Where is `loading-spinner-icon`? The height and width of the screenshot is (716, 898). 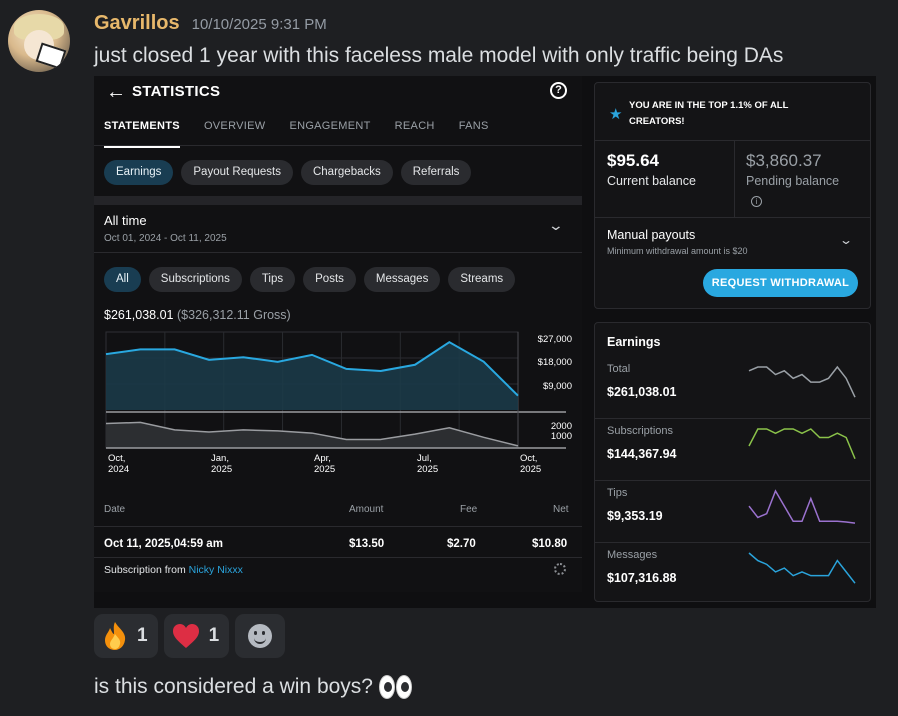
loading-spinner-icon is located at coordinates (560, 569).